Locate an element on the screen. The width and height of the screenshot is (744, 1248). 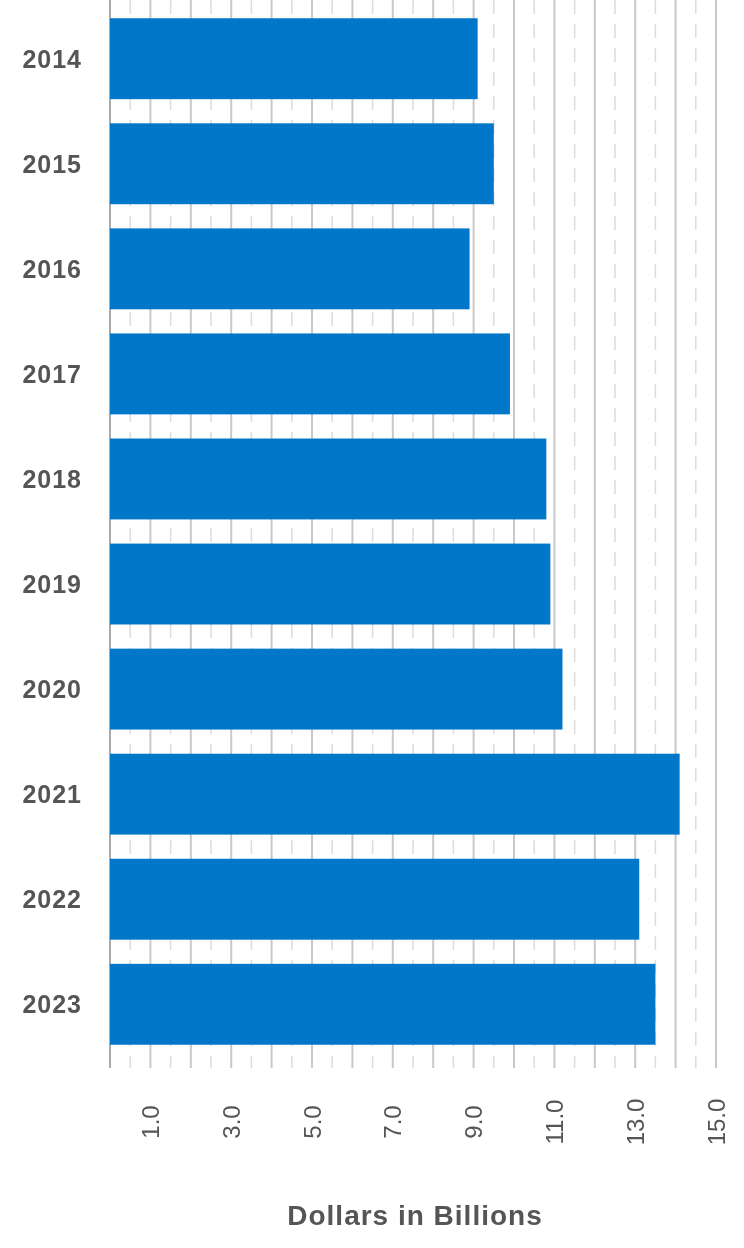
y-tick-label: 2020 is located at coordinates (52, 689).